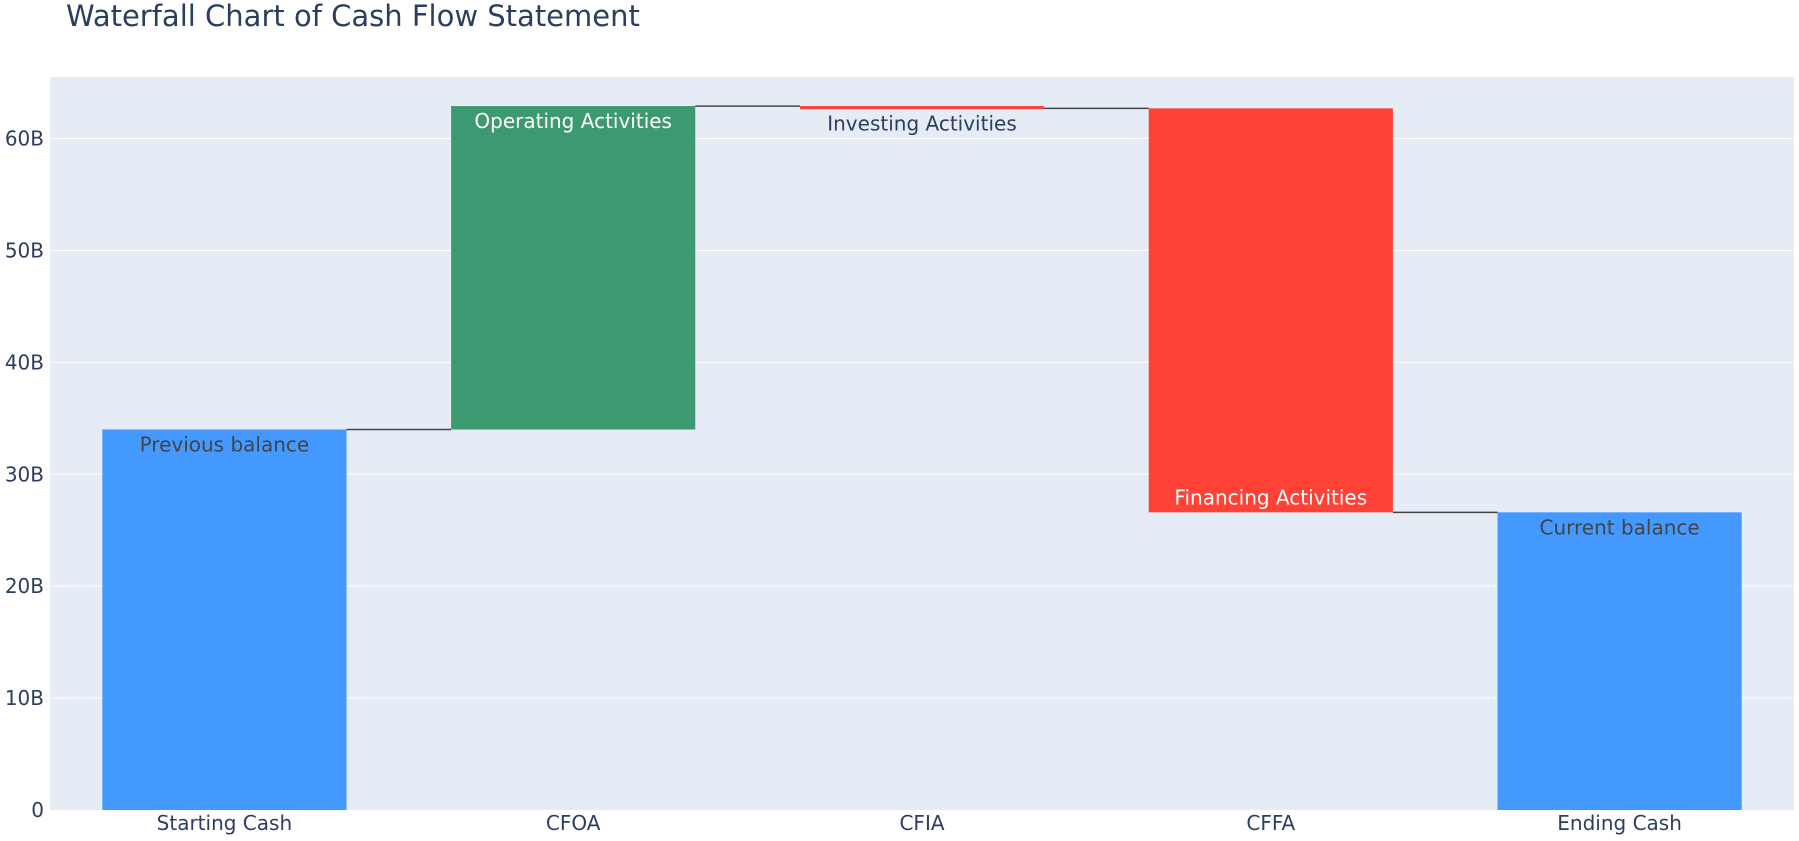 The width and height of the screenshot is (1799, 841). I want to click on x-tick-label: Ending Cash, so click(1619, 823).